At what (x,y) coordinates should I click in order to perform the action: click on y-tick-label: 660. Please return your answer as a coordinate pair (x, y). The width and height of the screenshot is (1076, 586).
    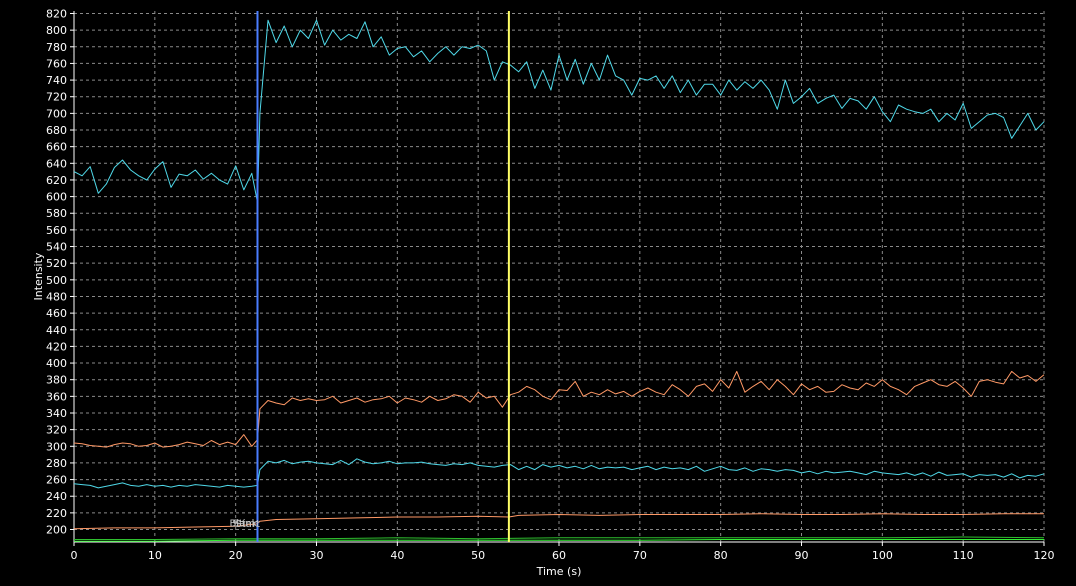
    Looking at the image, I should click on (56, 147).